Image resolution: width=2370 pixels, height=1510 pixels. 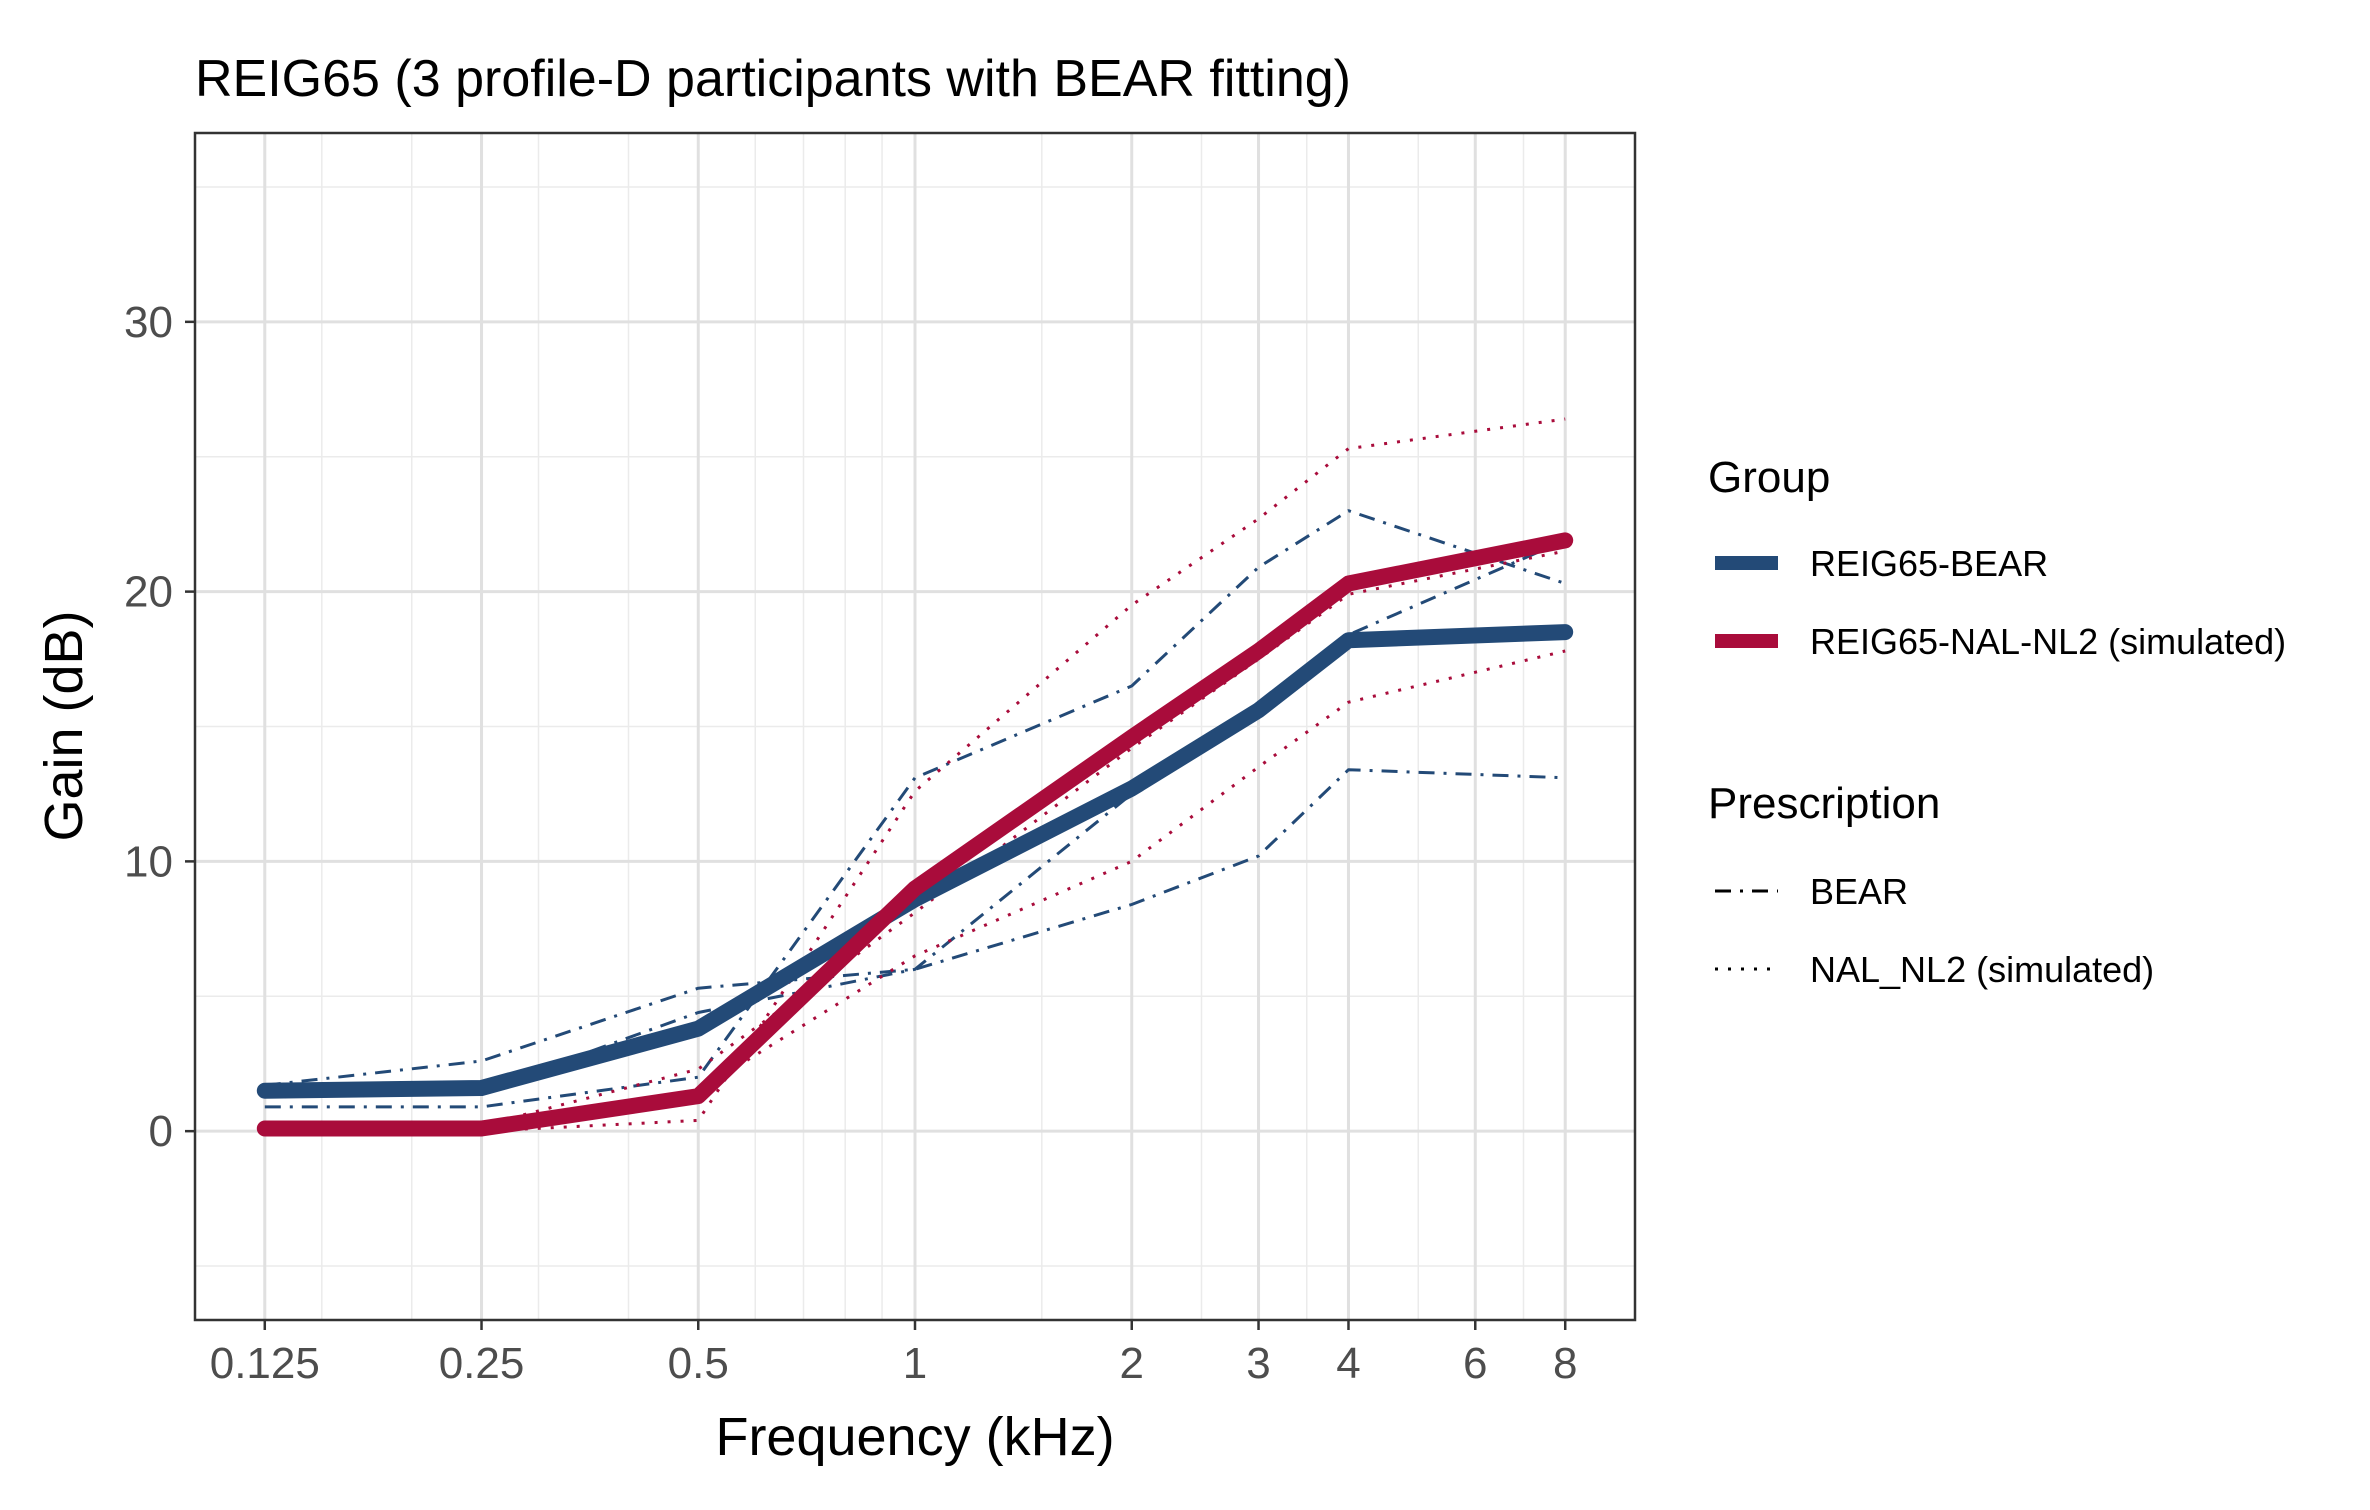 I want to click on participant-line-bear, so click(x=915, y=927).